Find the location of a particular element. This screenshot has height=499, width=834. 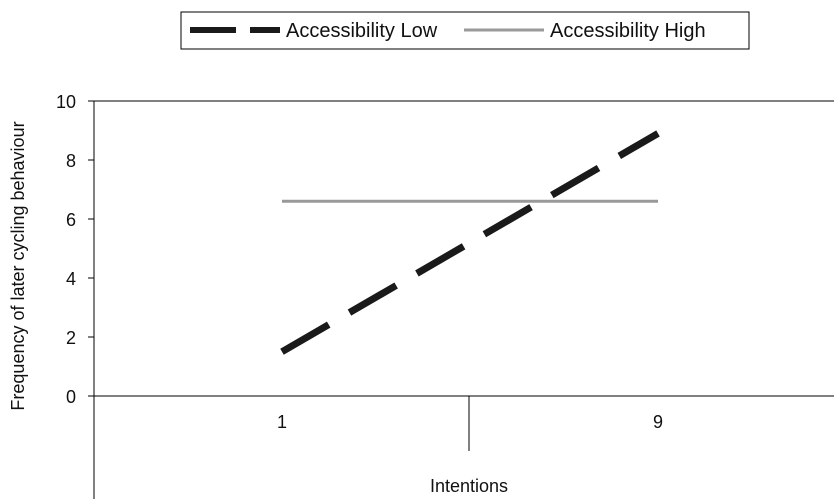

y-tick-label: 10 is located at coordinates (66, 102).